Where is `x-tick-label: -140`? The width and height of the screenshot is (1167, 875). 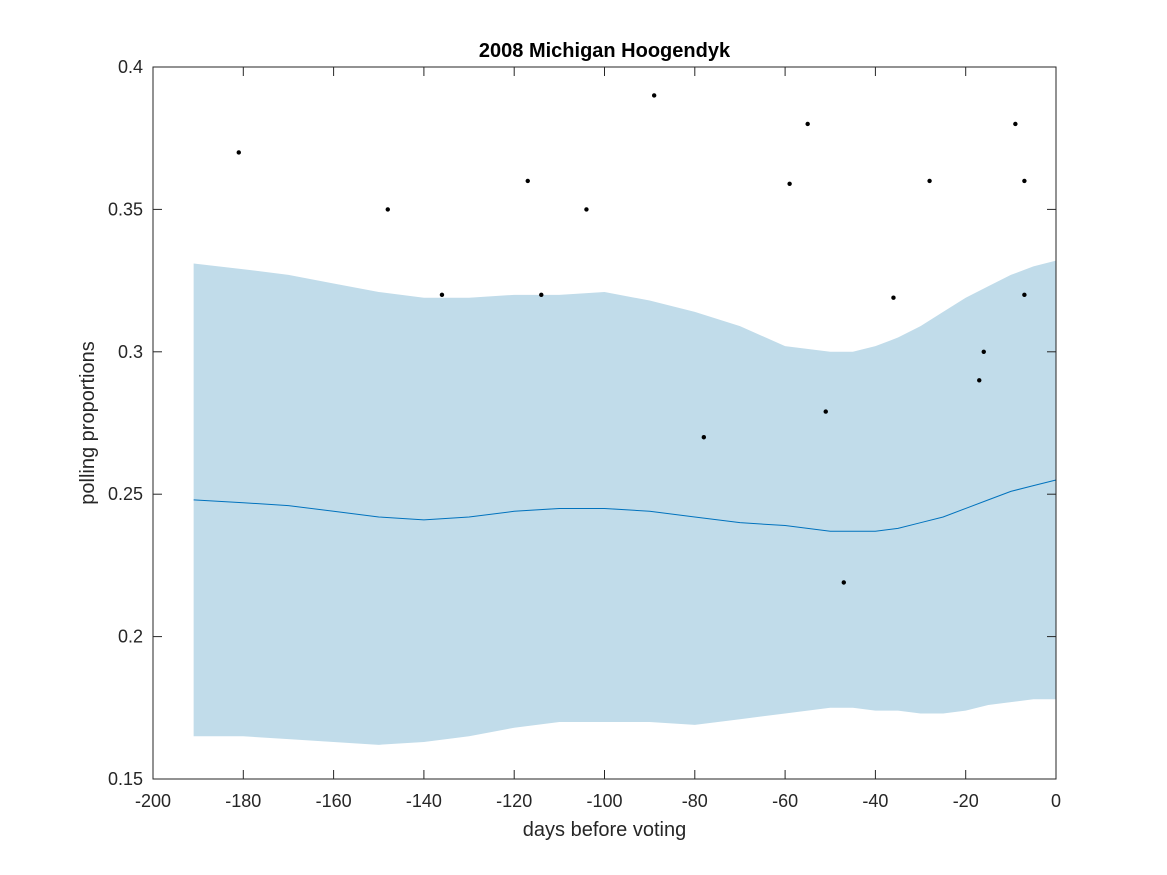 x-tick-label: -140 is located at coordinates (424, 801).